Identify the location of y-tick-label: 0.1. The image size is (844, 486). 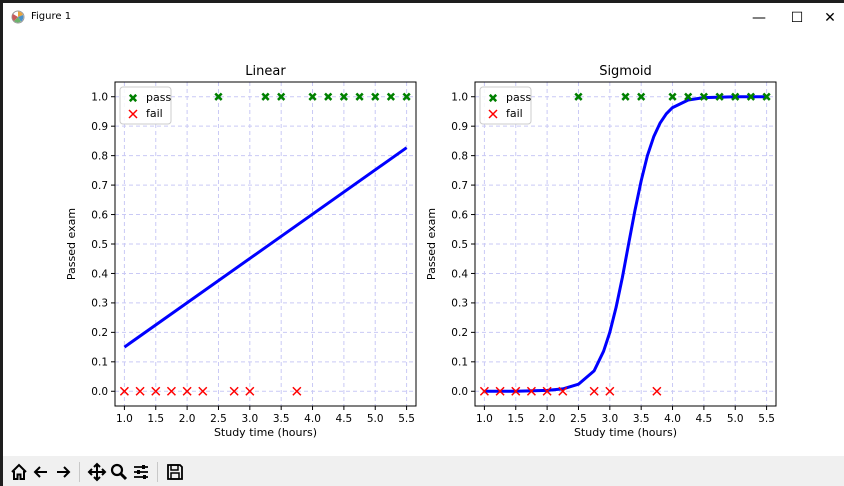
(99, 363).